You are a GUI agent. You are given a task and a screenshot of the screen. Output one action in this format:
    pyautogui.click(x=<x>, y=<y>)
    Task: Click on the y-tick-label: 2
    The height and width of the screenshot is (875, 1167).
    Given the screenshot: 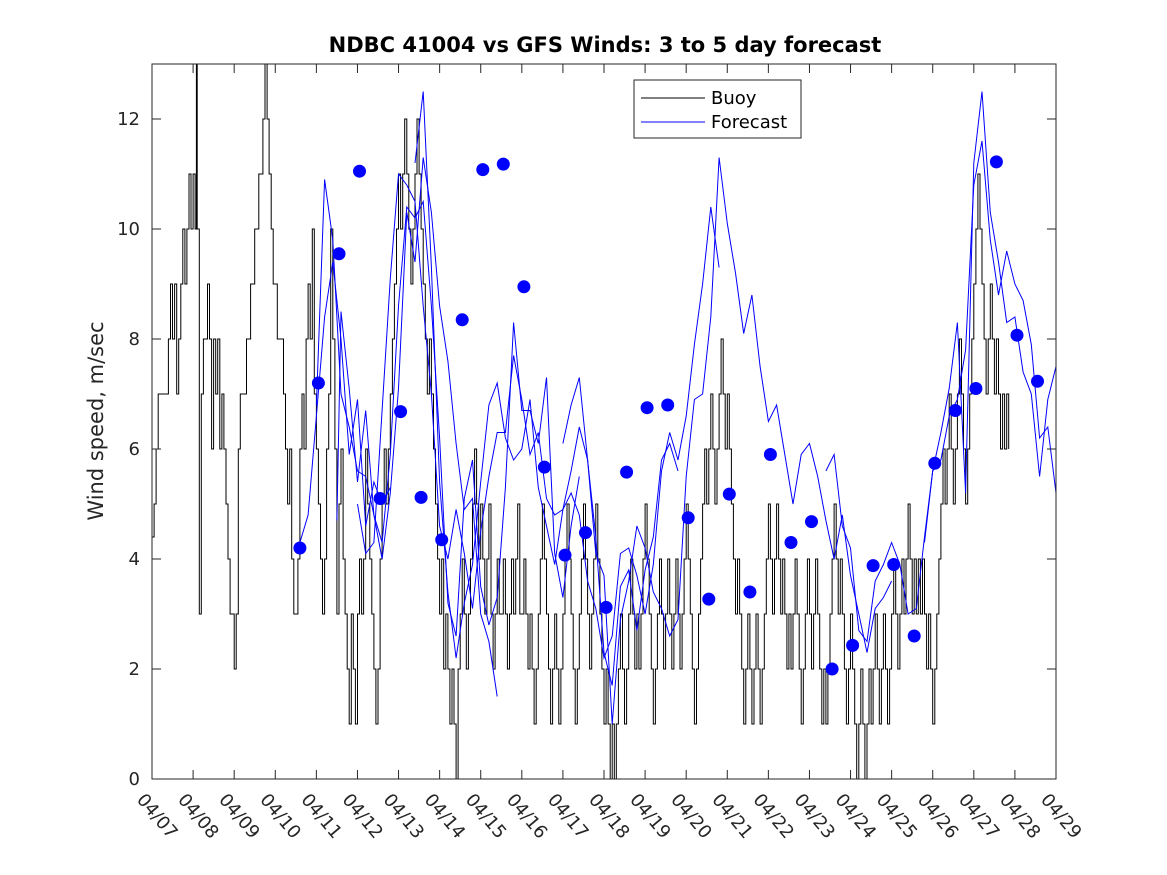 What is the action you would take?
    pyautogui.click(x=134, y=669)
    